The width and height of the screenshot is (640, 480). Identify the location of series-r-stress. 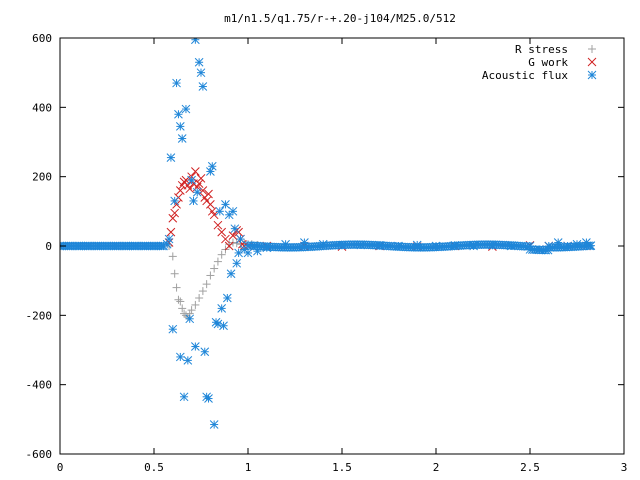
(213, 280).